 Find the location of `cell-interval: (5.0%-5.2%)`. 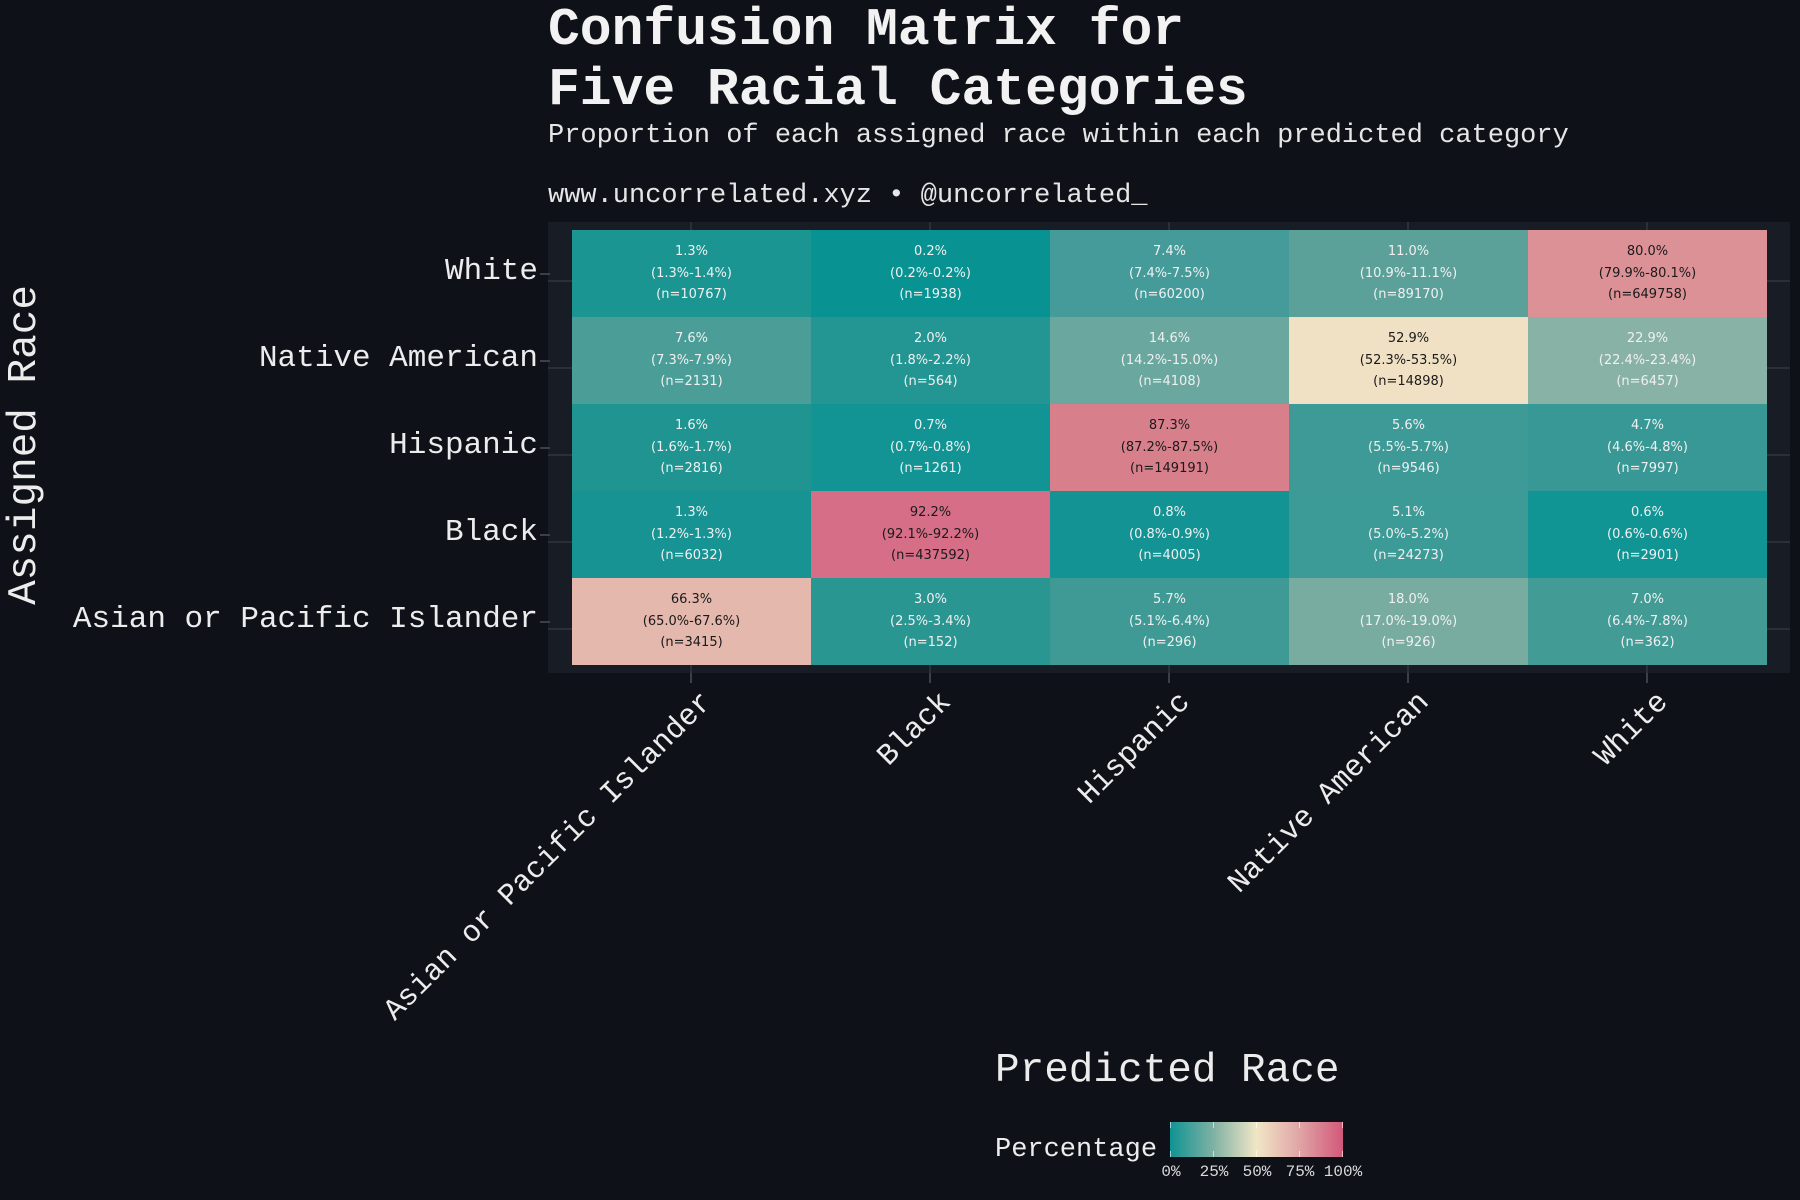

cell-interval: (5.0%-5.2%) is located at coordinates (1408, 534).